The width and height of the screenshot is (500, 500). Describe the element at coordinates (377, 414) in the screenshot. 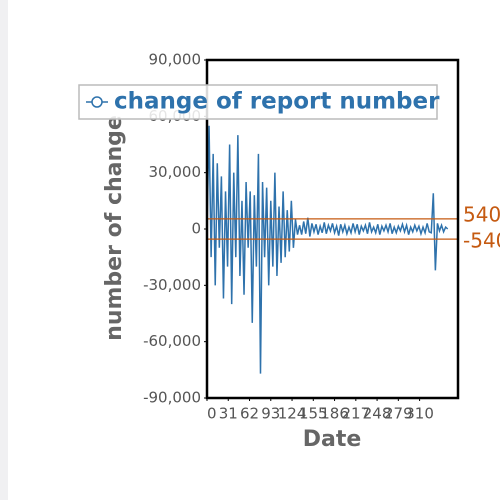

I see `x-tick-label: 248` at that location.